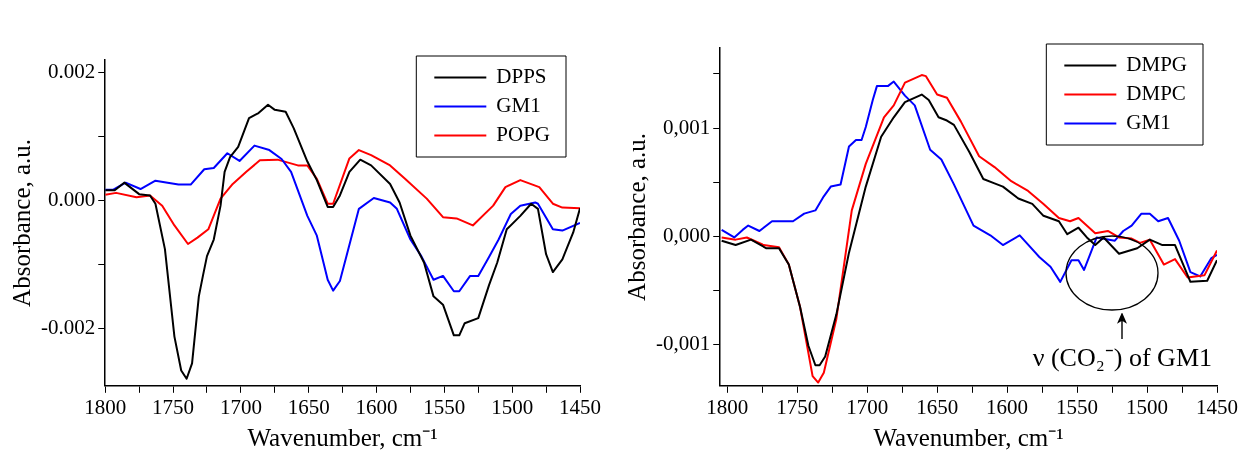  Describe the element at coordinates (1156, 64) in the screenshot. I see `legend-label: DMPG` at that location.